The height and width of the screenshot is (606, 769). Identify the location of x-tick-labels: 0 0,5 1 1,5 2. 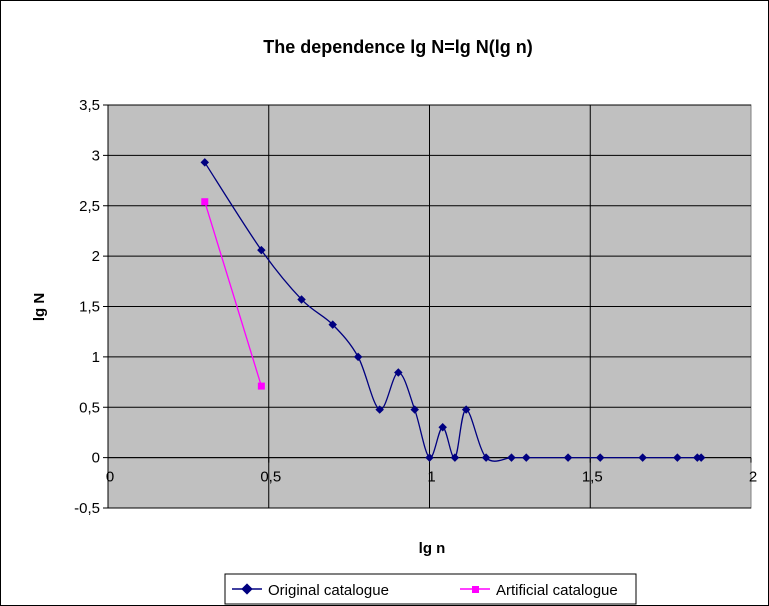
(431, 471).